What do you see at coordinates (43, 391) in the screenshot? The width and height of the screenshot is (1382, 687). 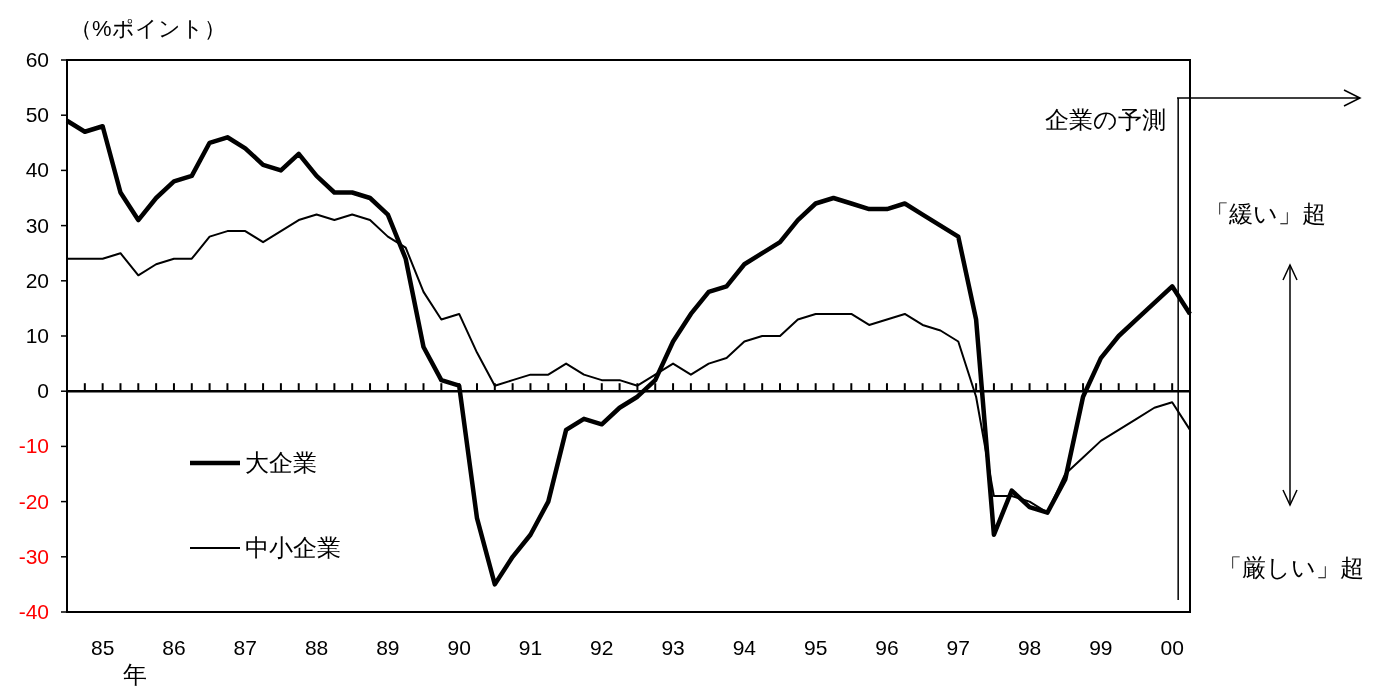 I see `y-tick-label: 0` at bounding box center [43, 391].